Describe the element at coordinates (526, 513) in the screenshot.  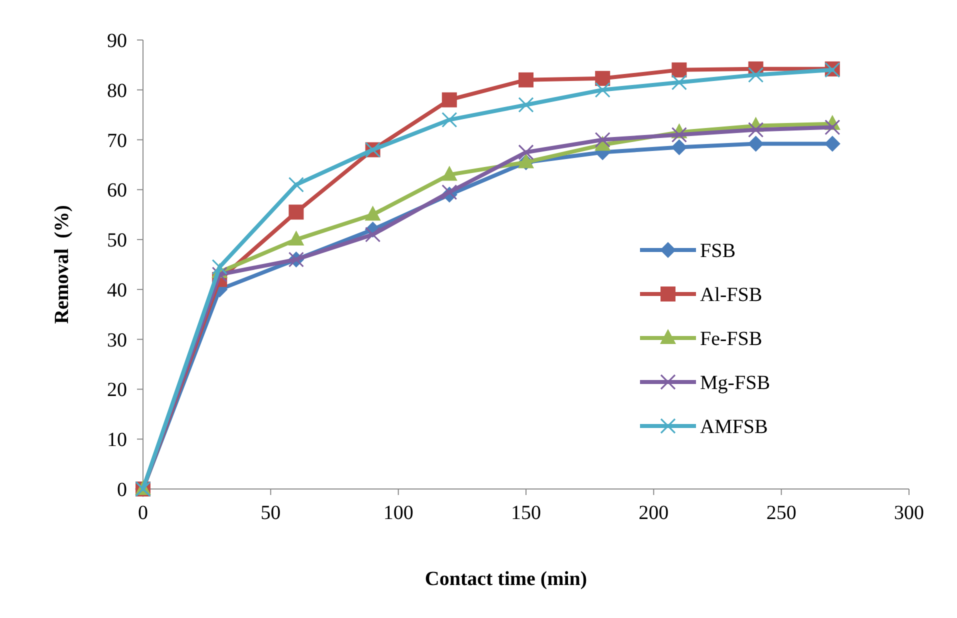
I see `x-tick-label: 150` at that location.